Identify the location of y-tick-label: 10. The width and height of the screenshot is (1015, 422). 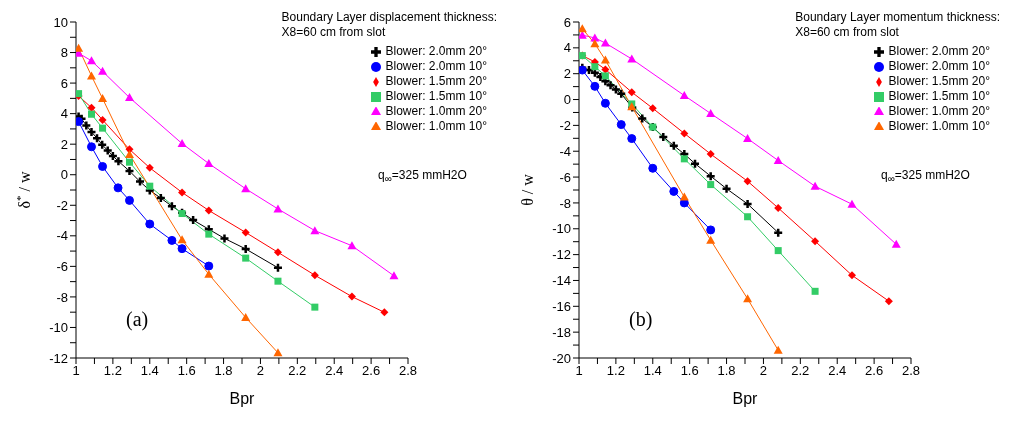
(60, 22).